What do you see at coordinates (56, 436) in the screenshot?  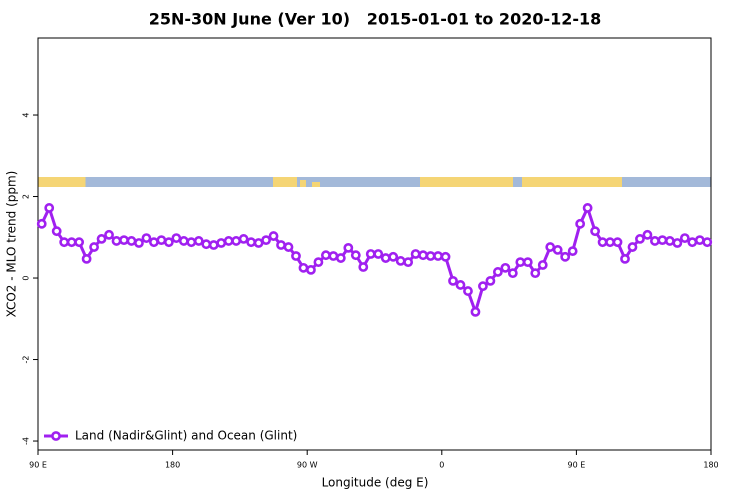 I see `legend-marker` at bounding box center [56, 436].